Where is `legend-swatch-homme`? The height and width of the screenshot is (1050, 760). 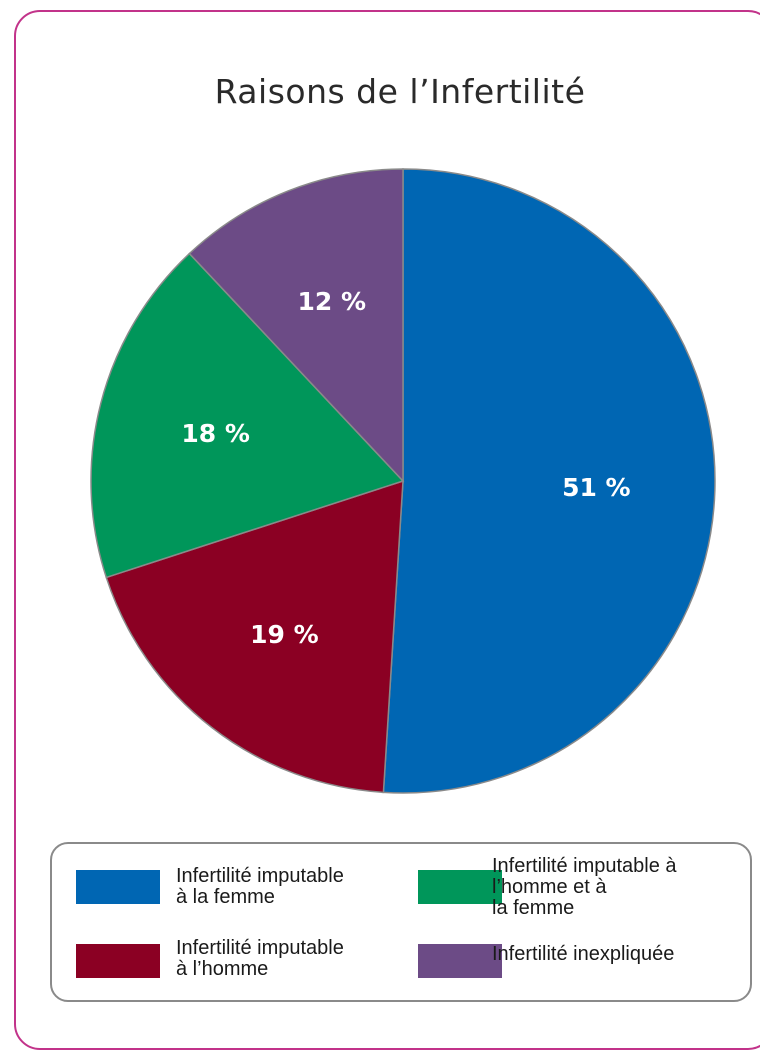 legend-swatch-homme is located at coordinates (118, 961).